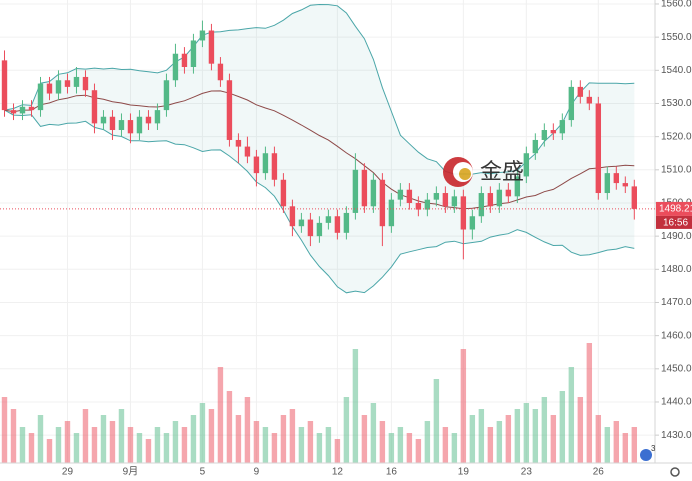  What do you see at coordinates (465, 174) in the screenshot?
I see `logo` at bounding box center [465, 174].